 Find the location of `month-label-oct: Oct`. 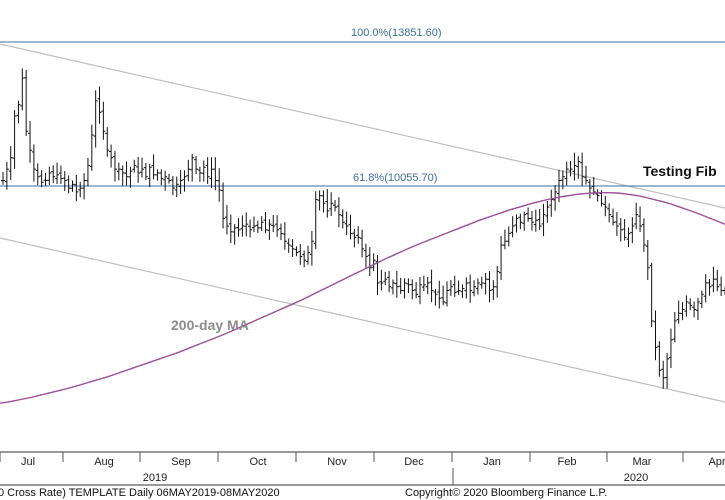

month-label-oct: Oct is located at coordinates (258, 462).